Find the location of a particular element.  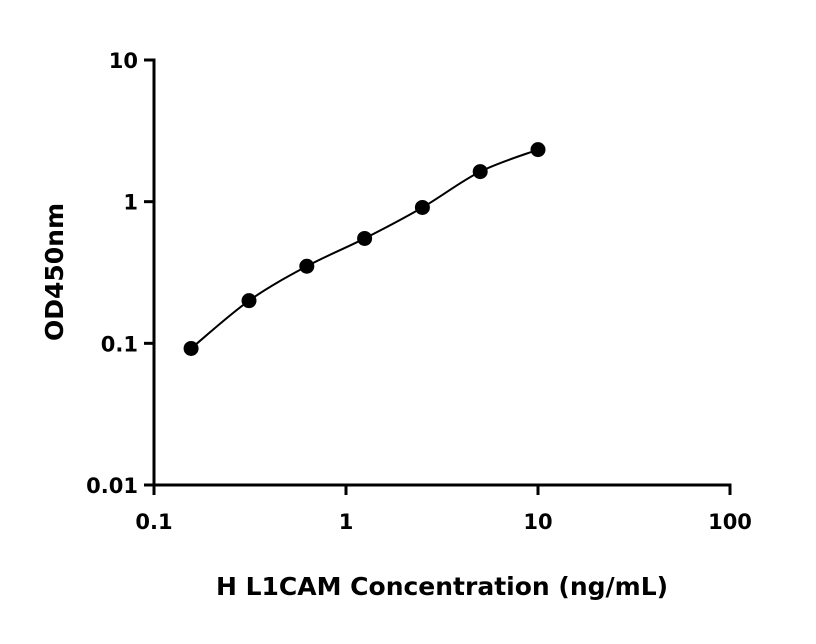

x-tick-label: 10 is located at coordinates (537, 522).